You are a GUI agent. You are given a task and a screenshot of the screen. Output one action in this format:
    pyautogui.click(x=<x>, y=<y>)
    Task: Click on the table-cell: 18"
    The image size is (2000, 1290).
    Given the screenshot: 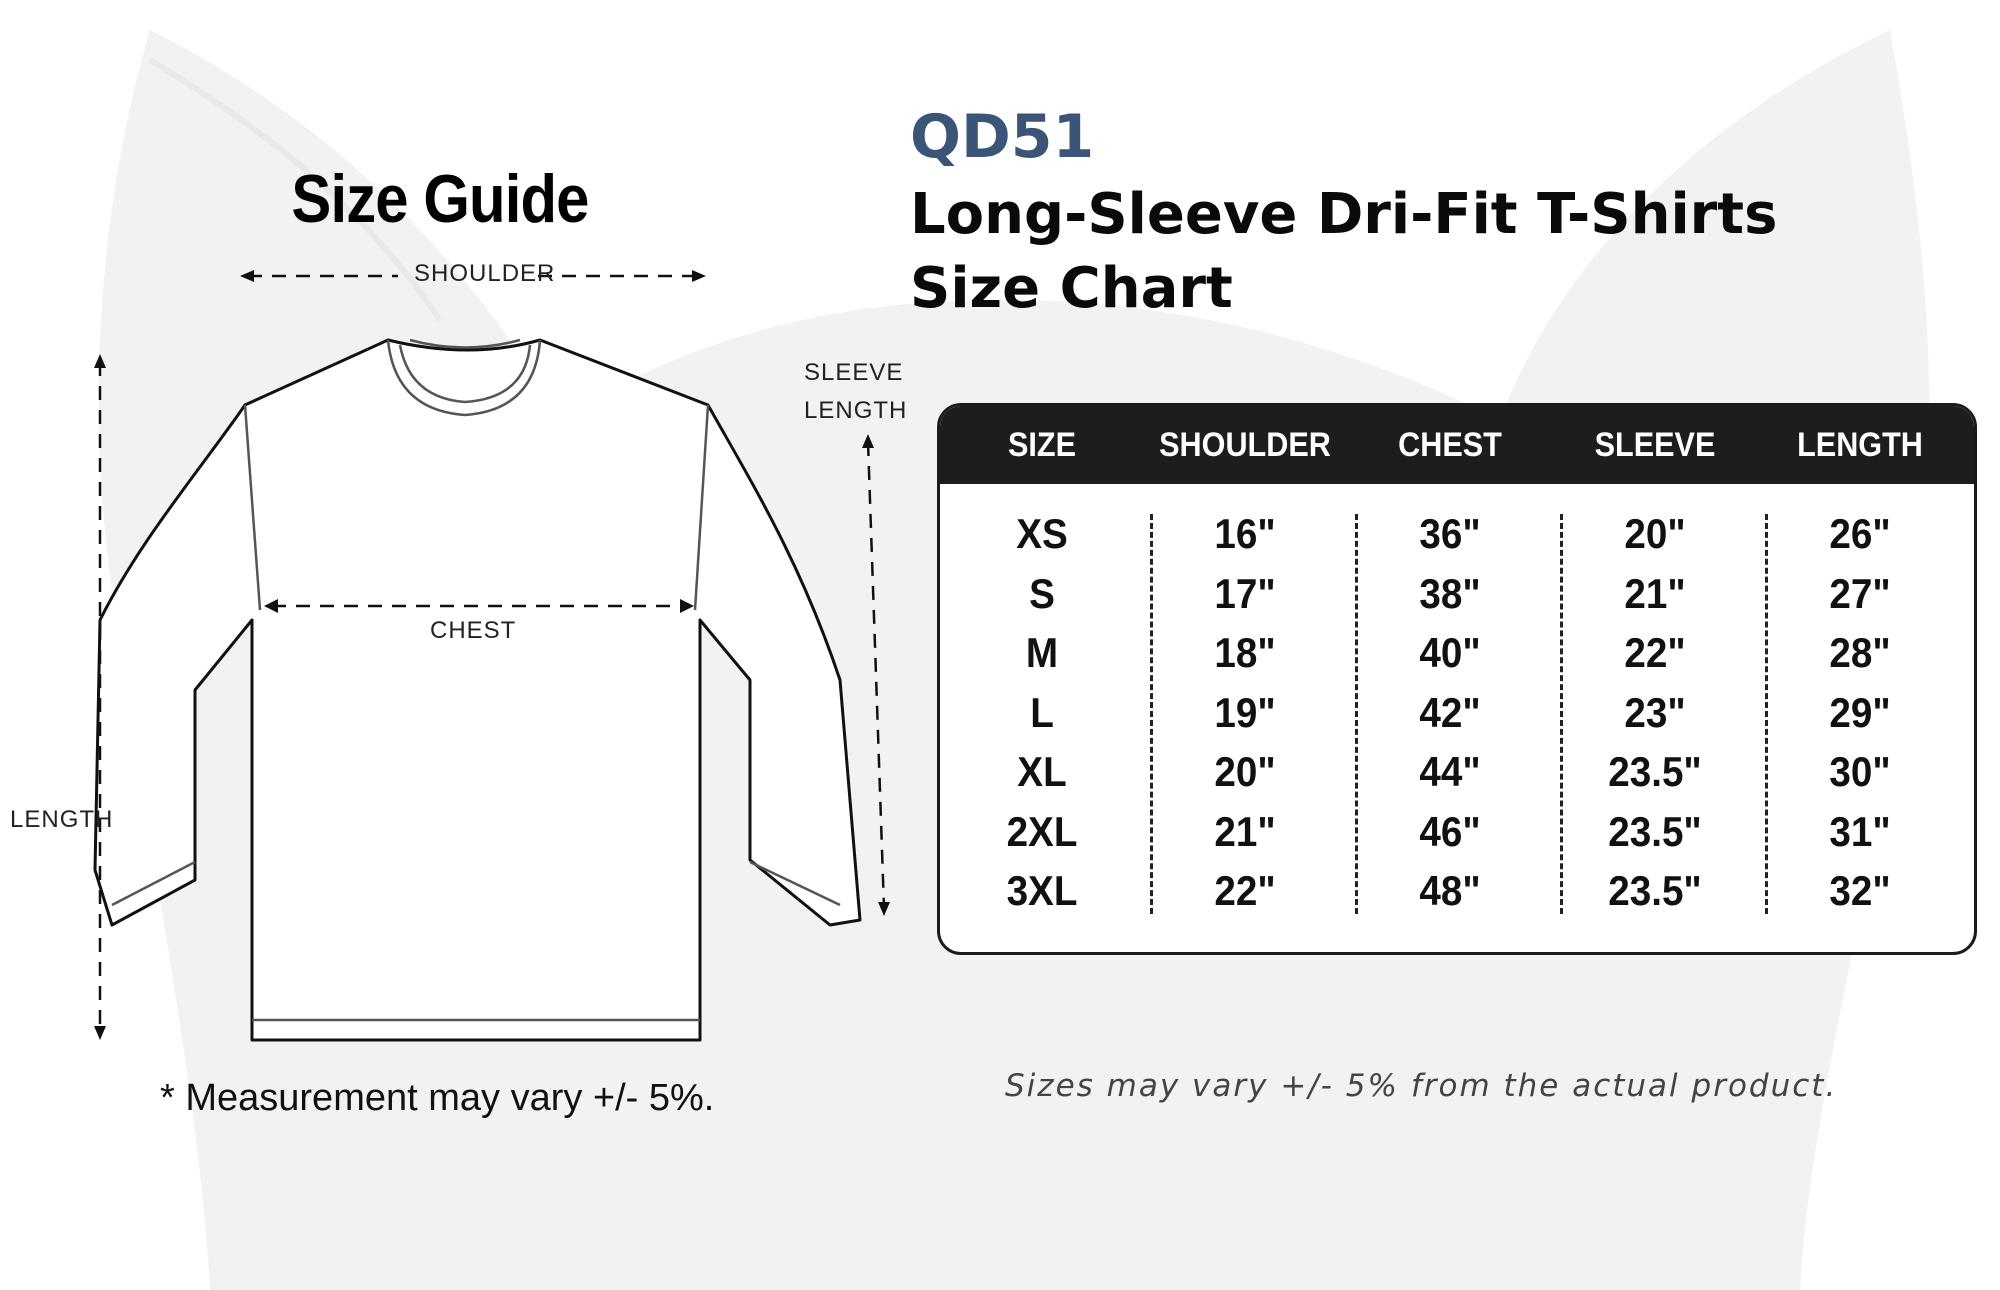 What is the action you would take?
    pyautogui.click(x=1245, y=652)
    